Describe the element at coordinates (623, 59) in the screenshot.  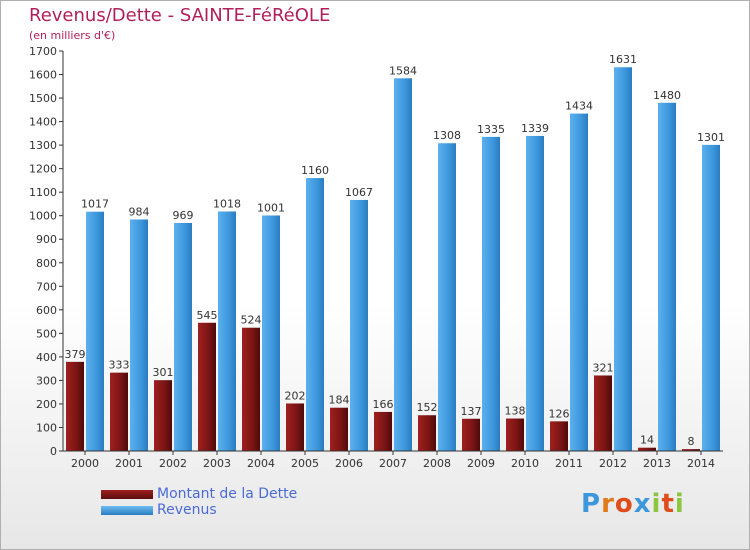
I see `data-label-revenue: 1631` at that location.